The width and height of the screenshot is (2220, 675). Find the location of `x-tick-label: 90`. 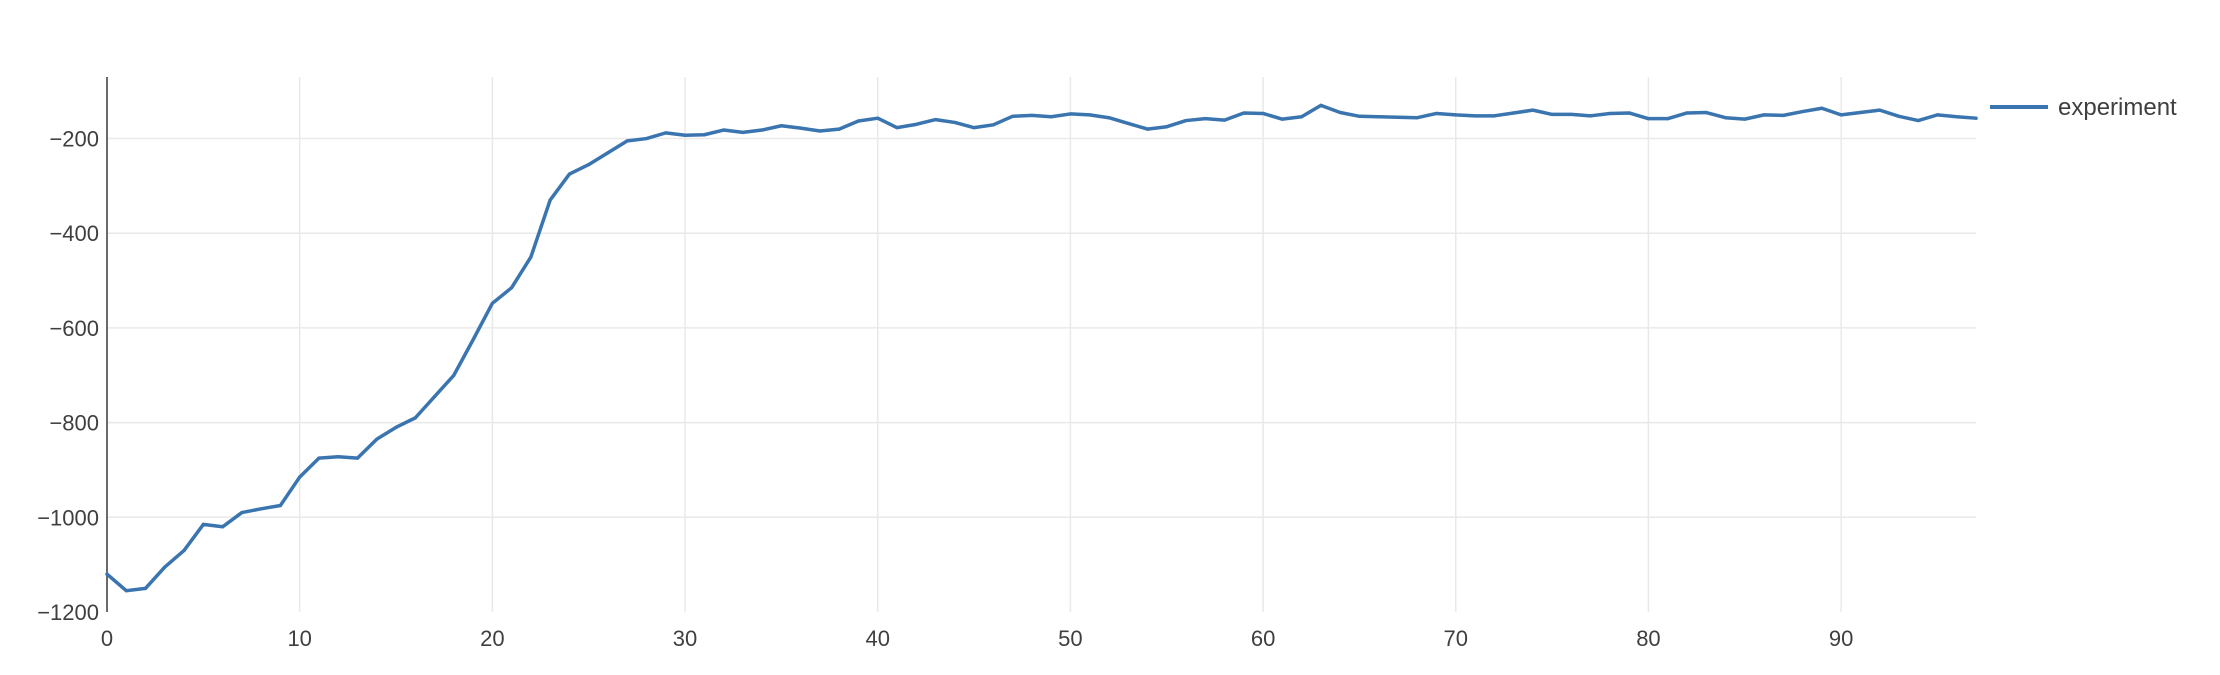

x-tick-label: 90 is located at coordinates (1841, 638).